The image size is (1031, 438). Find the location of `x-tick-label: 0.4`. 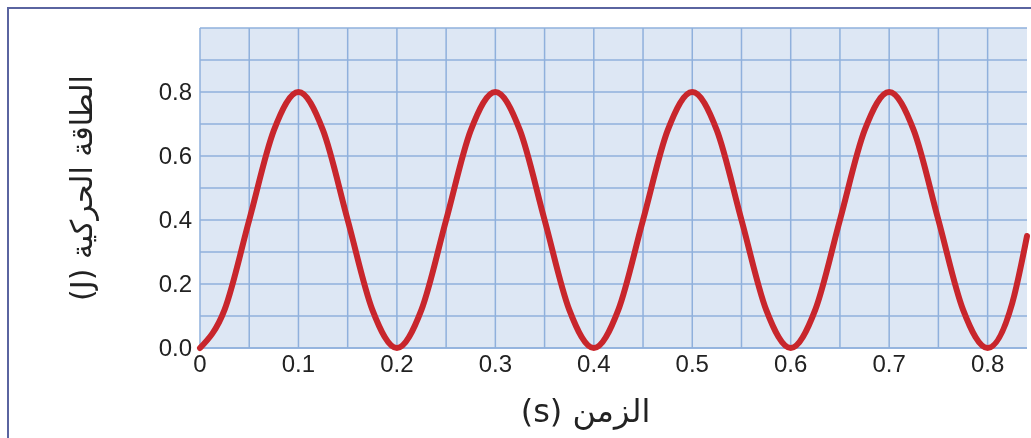

x-tick-label: 0.4 is located at coordinates (594, 363).